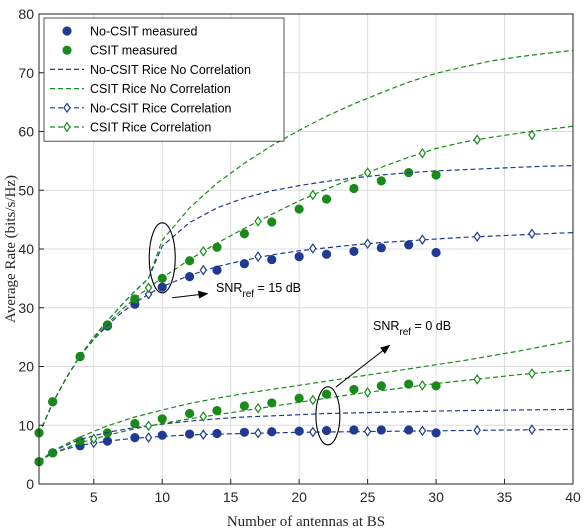 Image resolution: width=584 pixels, height=530 pixels. What do you see at coordinates (328, 416) in the screenshot?
I see `annotation-ellipse-0db` at bounding box center [328, 416].